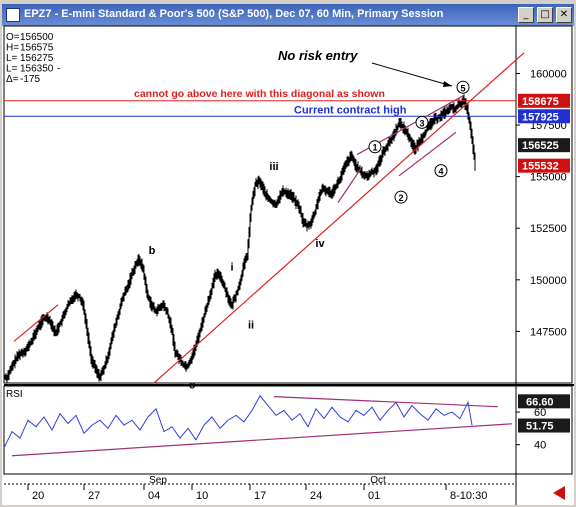 Image resolution: width=576 pixels, height=507 pixels. Describe the element at coordinates (273, 167) in the screenshot. I see `wave-label: iii` at that location.